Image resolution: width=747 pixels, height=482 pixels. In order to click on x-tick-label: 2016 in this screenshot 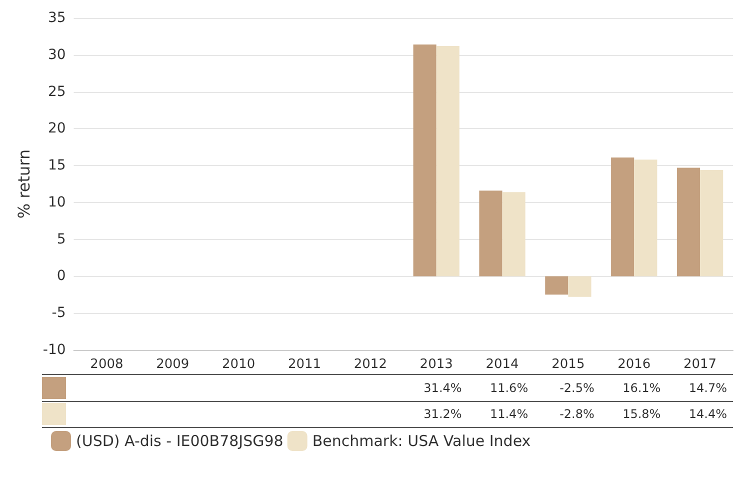, I will do `click(634, 364)`.